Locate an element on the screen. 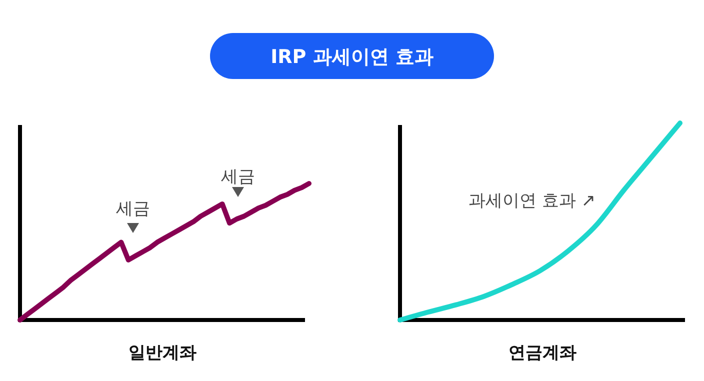 This screenshot has height=381, width=704. annotation: 과세이연 효과 ↗ is located at coordinates (532, 201).